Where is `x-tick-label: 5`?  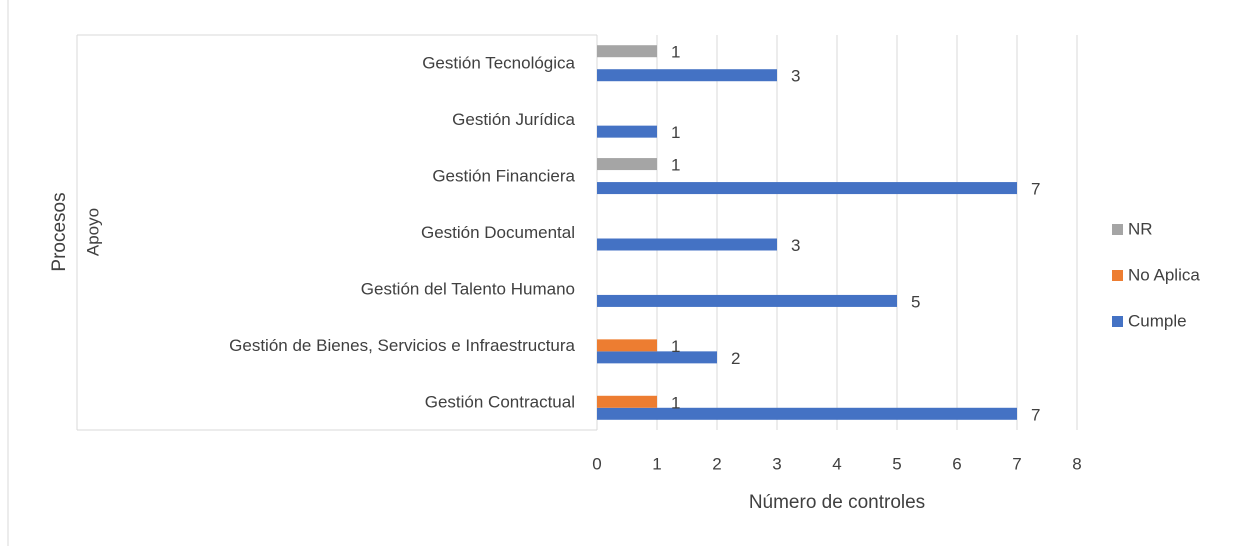
x-tick-label: 5 is located at coordinates (896, 463).